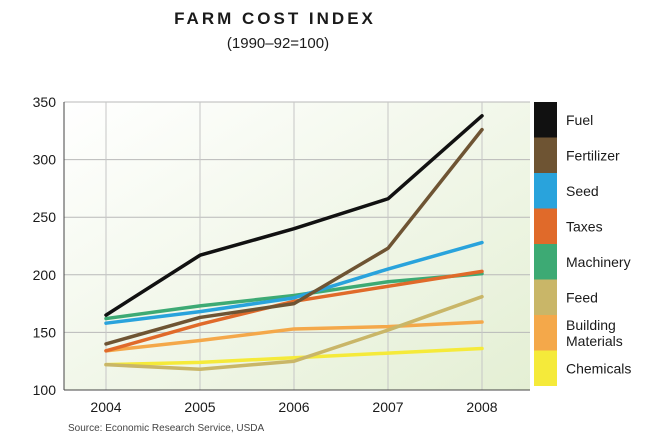 Image resolution: width=652 pixels, height=440 pixels. I want to click on legend-label-machinery: Machinery, so click(598, 262).